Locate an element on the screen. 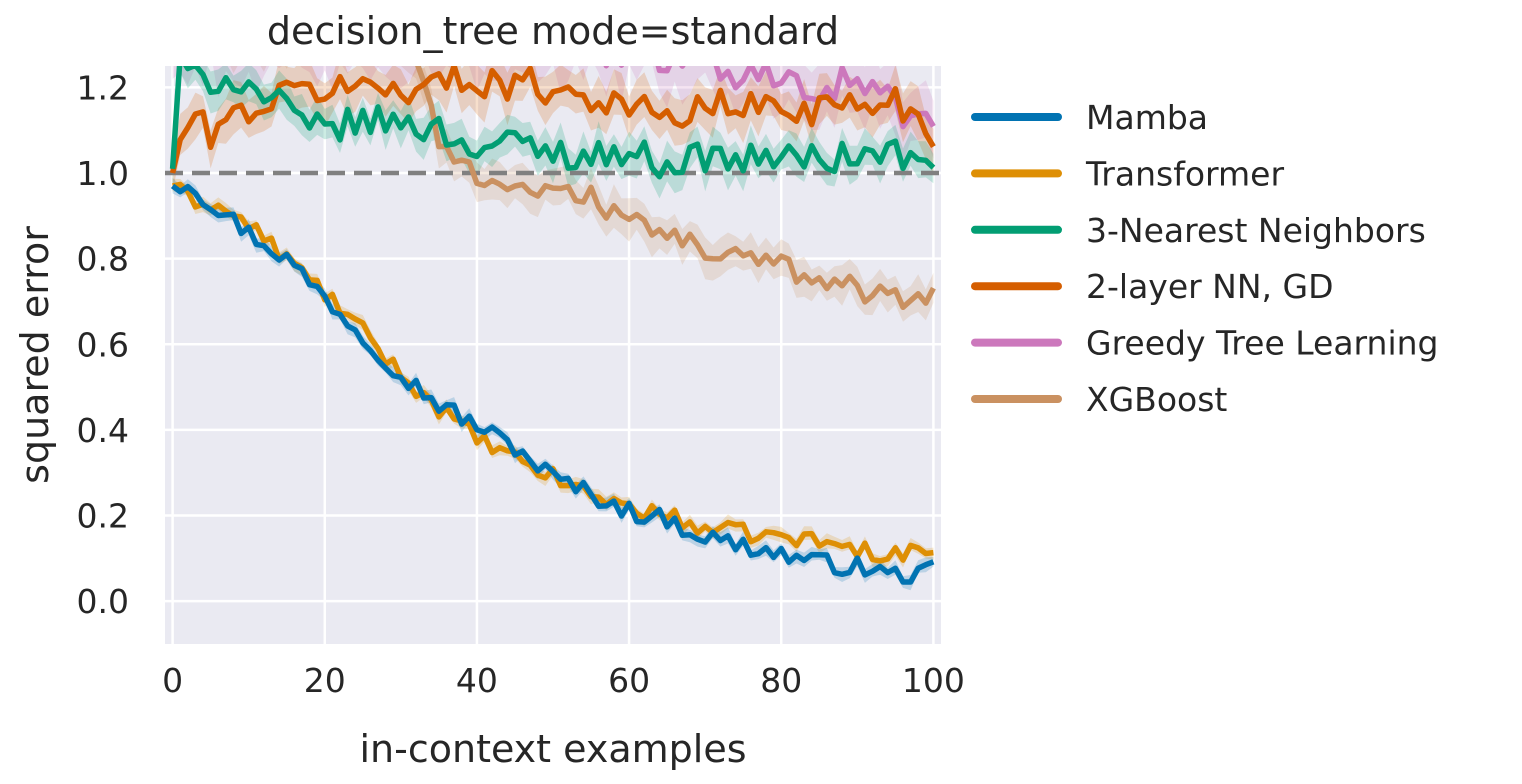 This screenshot has width=1522, height=784. series-line-xgboost is located at coordinates (675, 188).